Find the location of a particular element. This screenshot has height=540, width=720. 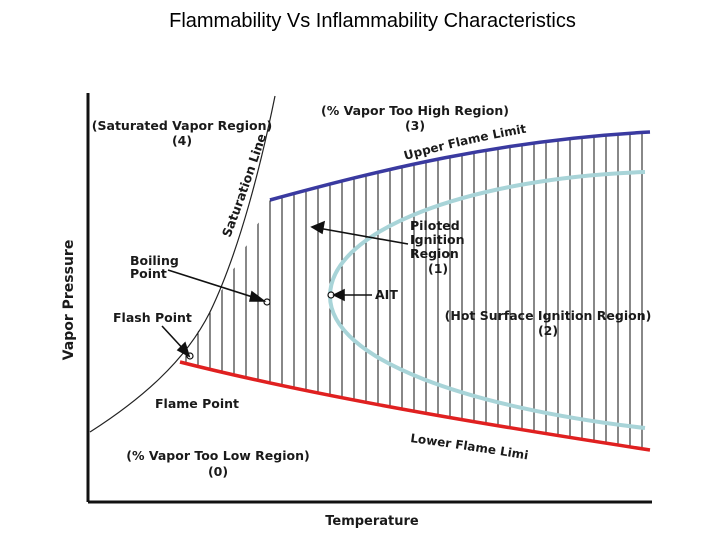

too-high-region-label: (% Vapor Too High Region) is located at coordinates (415, 110).